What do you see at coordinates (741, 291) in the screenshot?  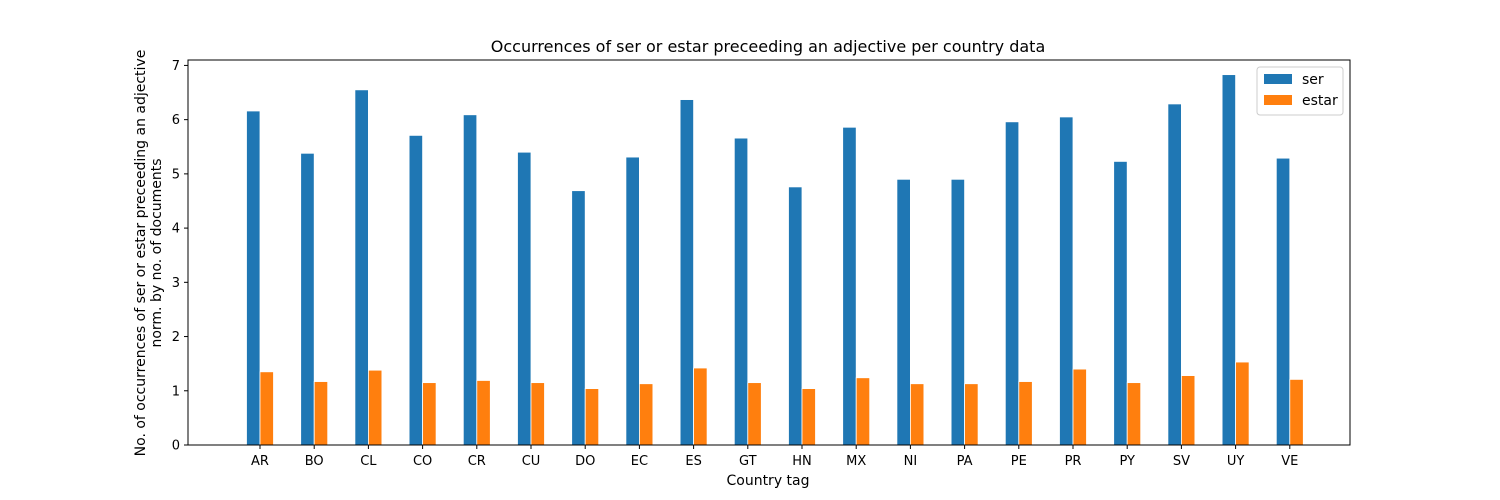 I see `bar-ser-GT` at bounding box center [741, 291].